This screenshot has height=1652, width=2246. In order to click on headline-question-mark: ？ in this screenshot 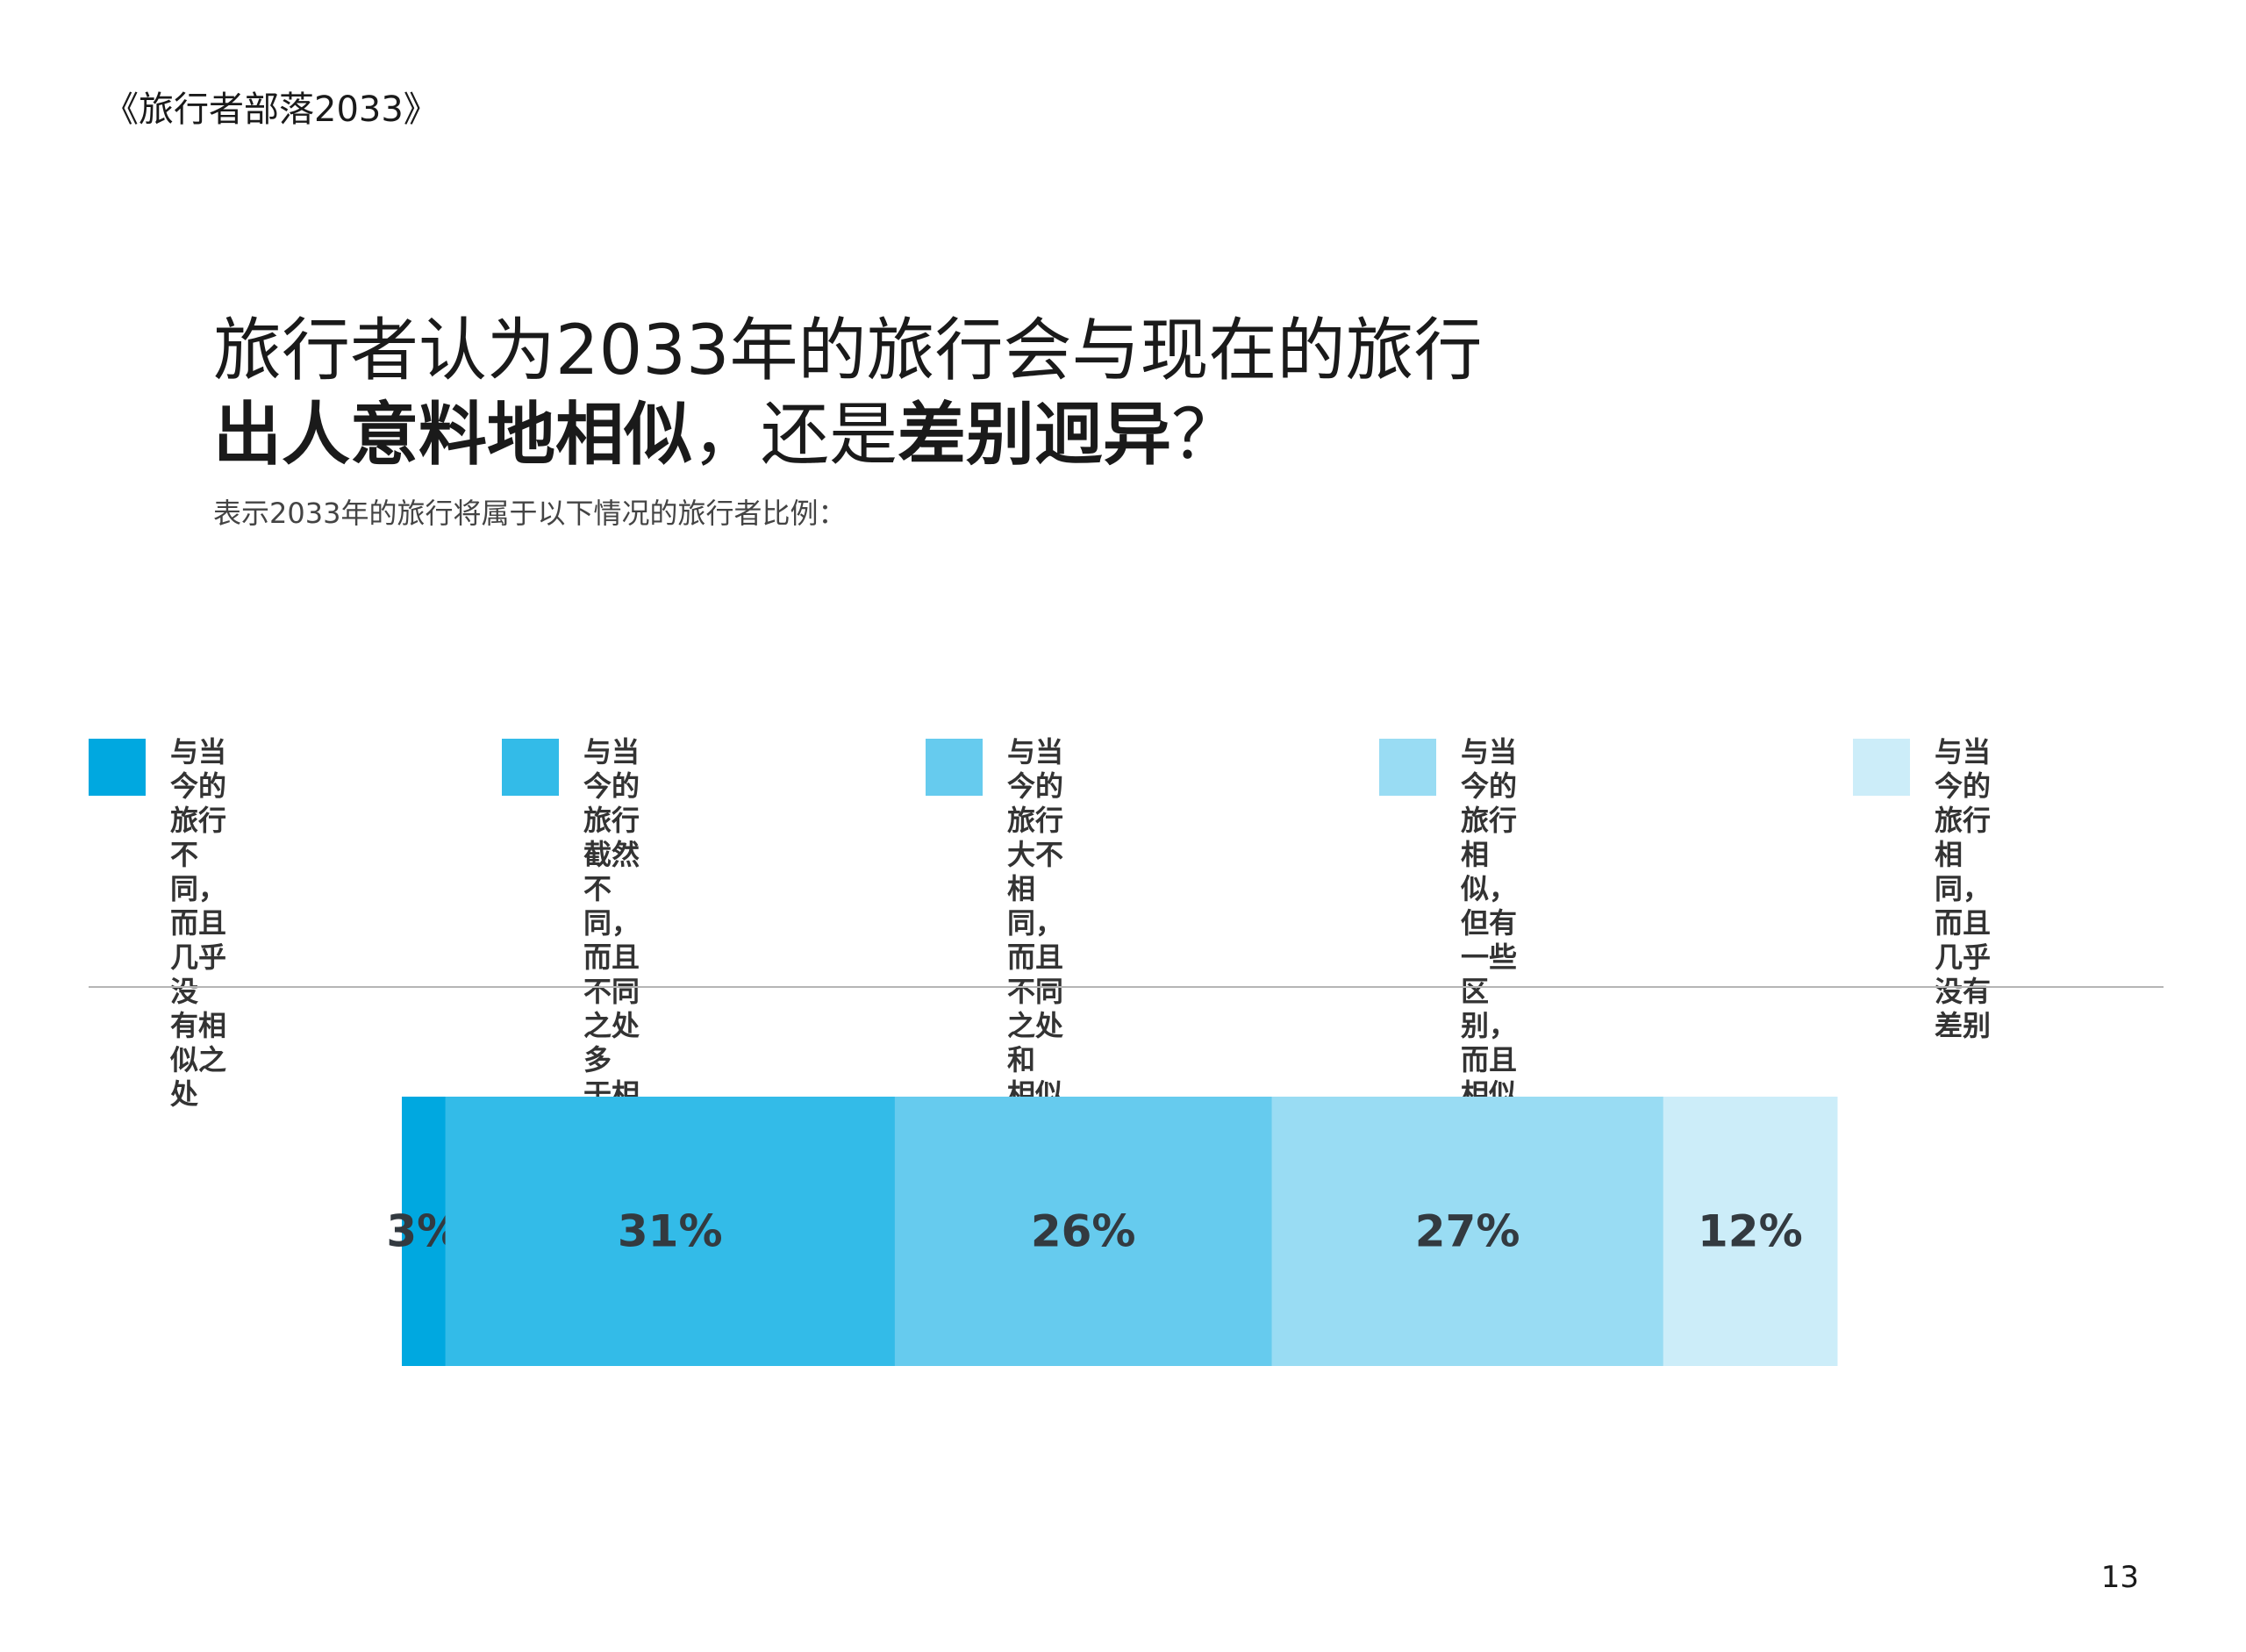, I will do `click(1206, 436)`.